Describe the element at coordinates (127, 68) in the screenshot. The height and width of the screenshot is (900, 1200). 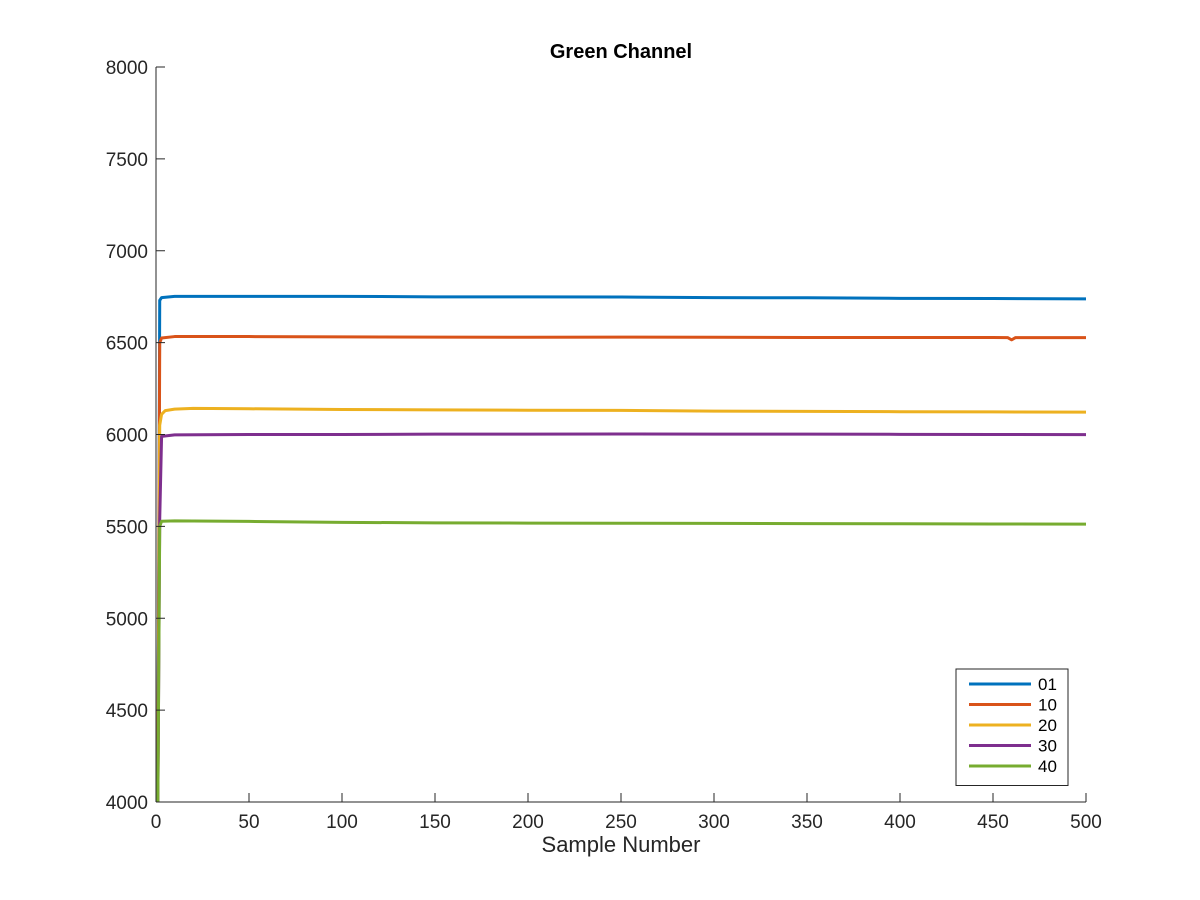
I see `y-tick-label: 8000` at that location.